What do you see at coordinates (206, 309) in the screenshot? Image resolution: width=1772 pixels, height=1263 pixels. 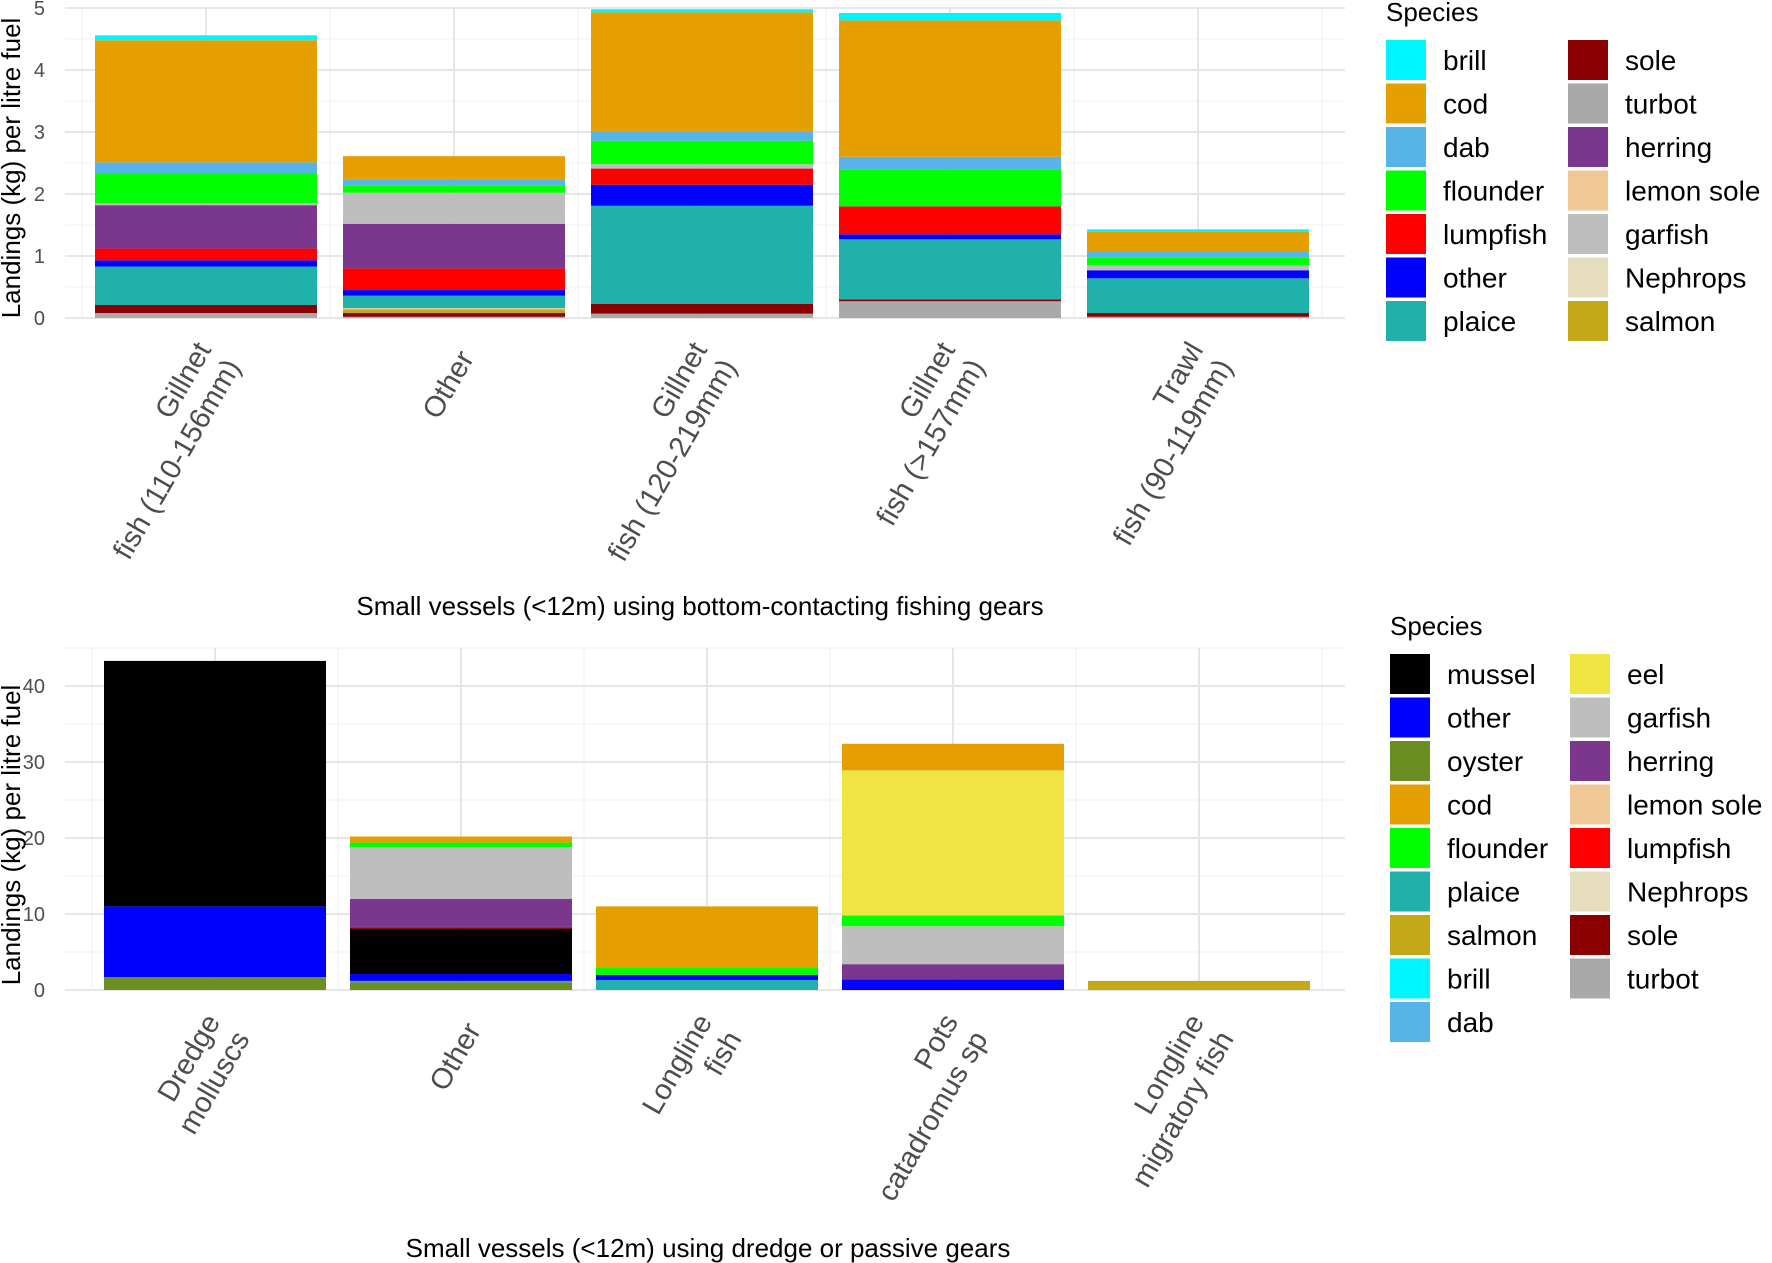 I see `top-chart-bar-sole-gillnet-fish-110-156mm` at bounding box center [206, 309].